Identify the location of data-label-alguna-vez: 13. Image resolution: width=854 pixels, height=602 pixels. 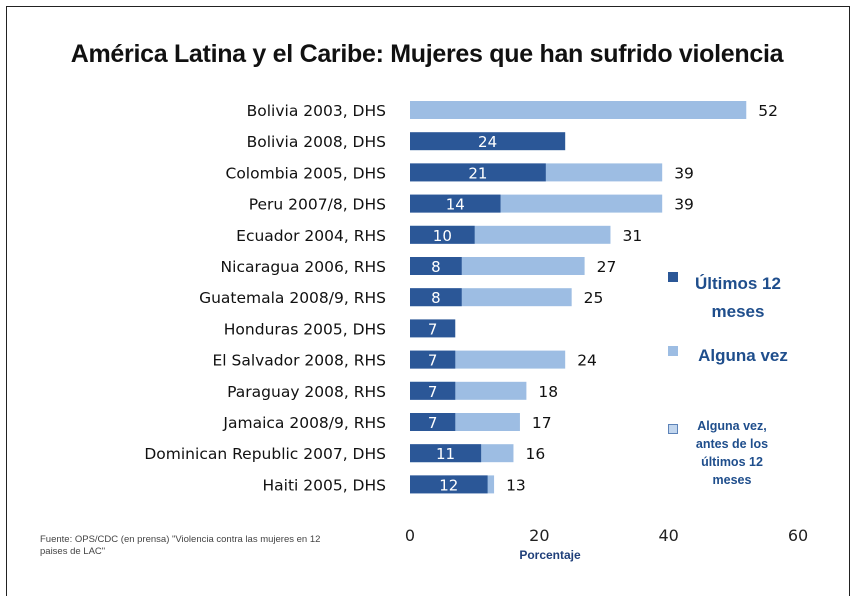
(516, 485).